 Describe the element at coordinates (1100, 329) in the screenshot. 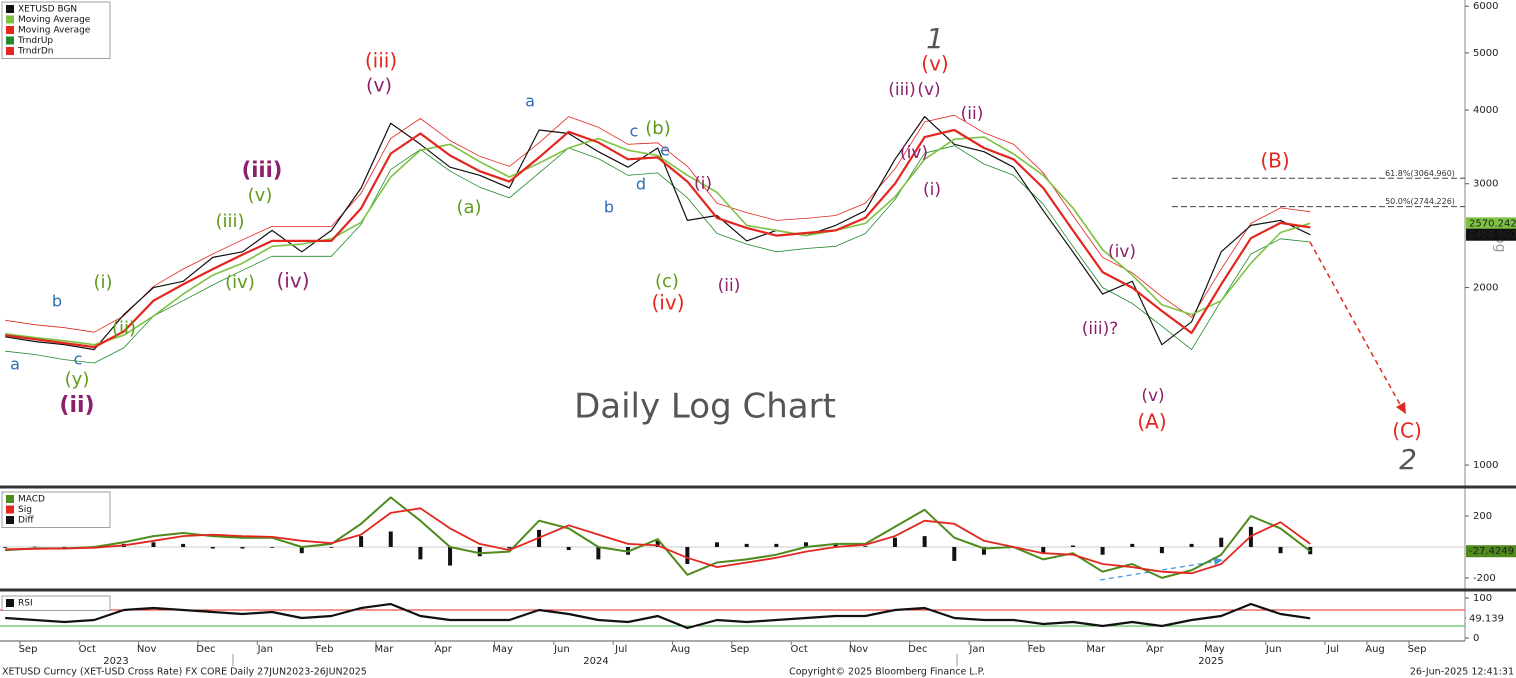

I see `wave-label: (iii)?` at that location.